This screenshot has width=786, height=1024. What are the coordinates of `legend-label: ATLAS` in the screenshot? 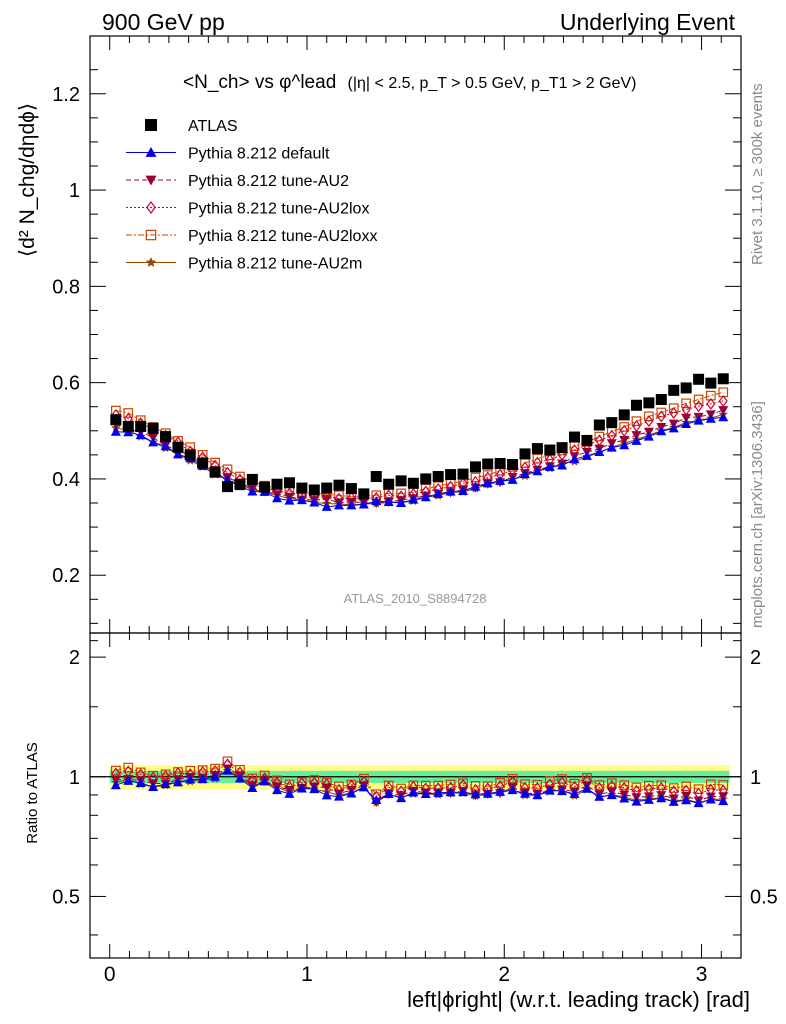 It's located at (213, 126).